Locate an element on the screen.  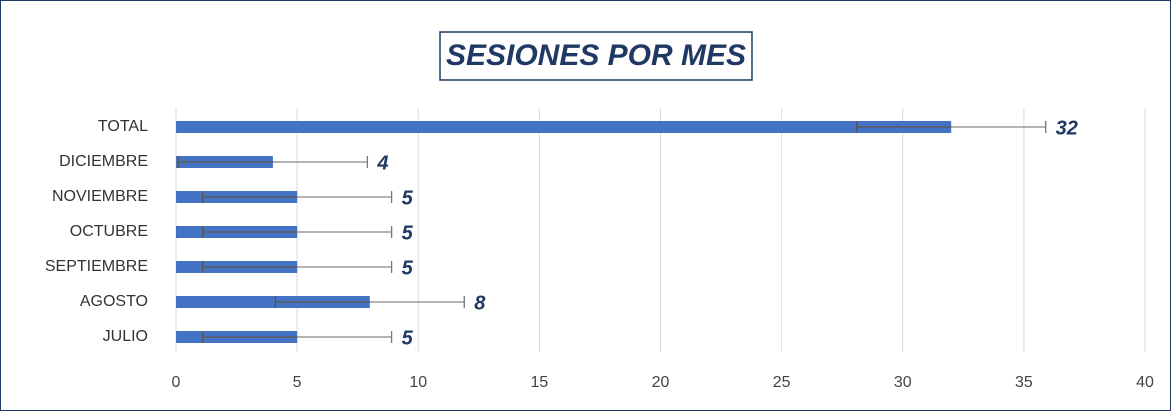
y-tick-label: SEPTIEMBRE is located at coordinates (96, 266).